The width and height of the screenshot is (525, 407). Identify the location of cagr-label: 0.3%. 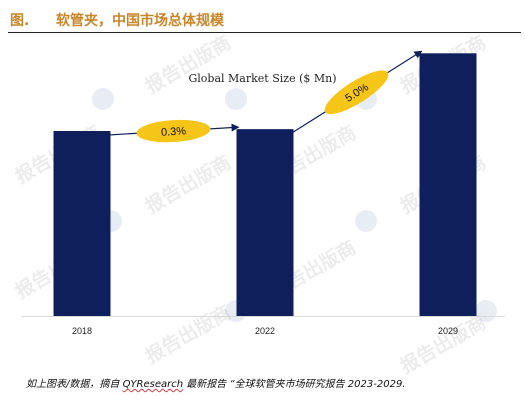
(174, 132).